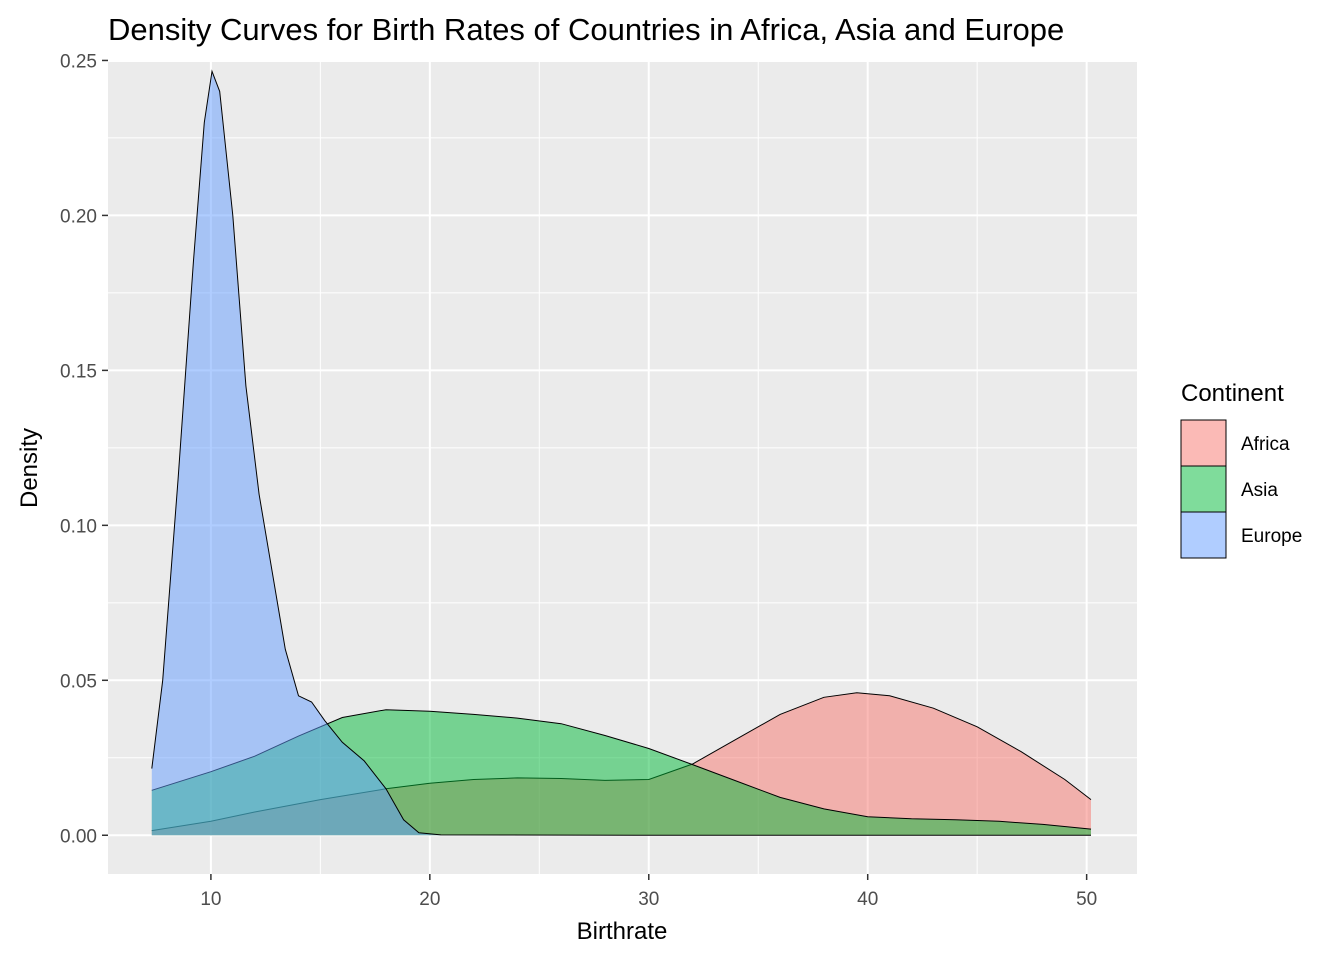 The image size is (1344, 960). What do you see at coordinates (78, 371) in the screenshot?
I see `y-tick-label: 0.15` at bounding box center [78, 371].